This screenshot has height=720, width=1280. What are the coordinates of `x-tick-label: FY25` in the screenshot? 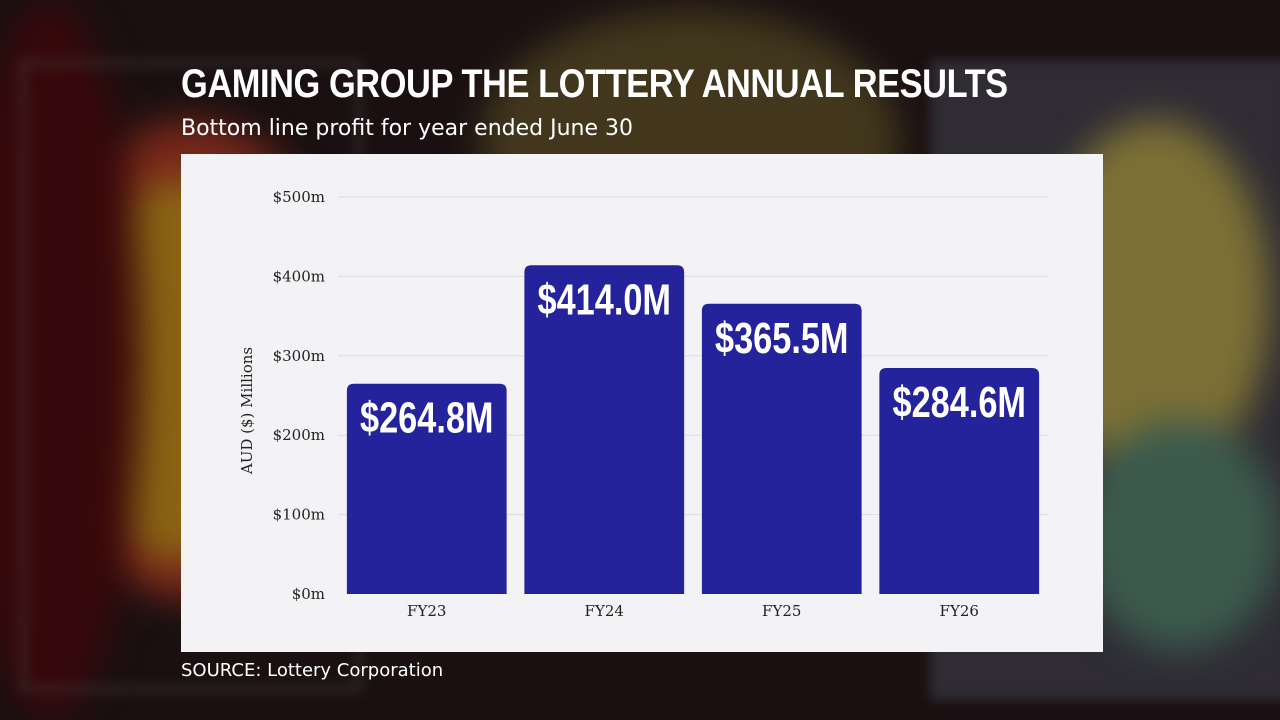 It's located at (781, 611).